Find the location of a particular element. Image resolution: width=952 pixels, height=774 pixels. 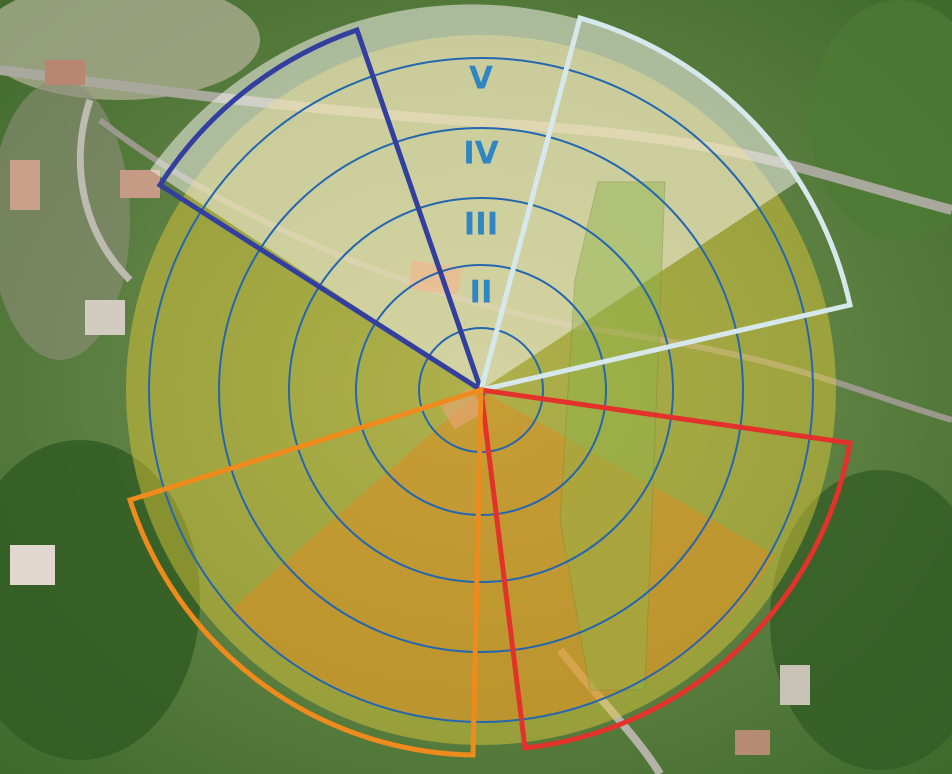

zone-label: III is located at coordinates (481, 225).